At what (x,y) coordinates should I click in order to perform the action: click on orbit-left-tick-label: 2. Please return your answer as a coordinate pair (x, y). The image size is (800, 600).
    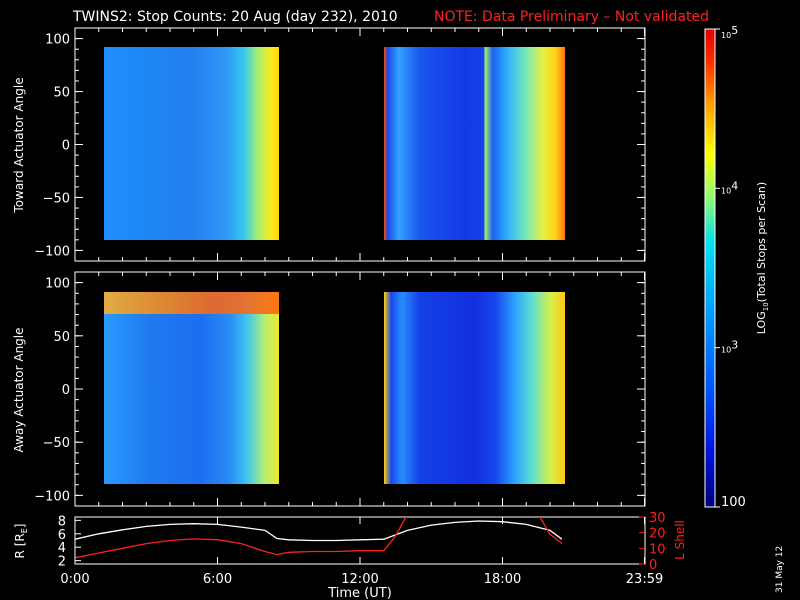
    Looking at the image, I should click on (62, 562).